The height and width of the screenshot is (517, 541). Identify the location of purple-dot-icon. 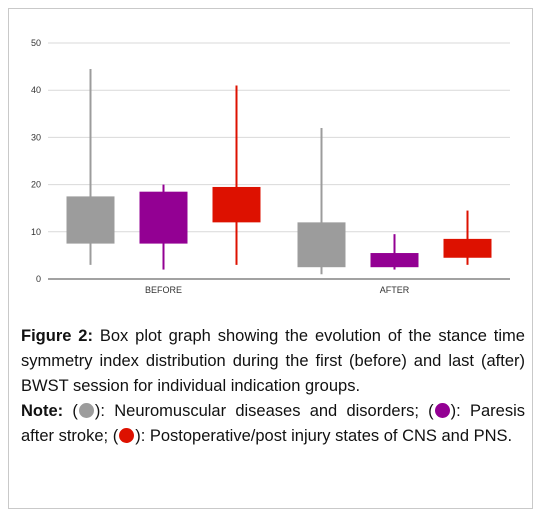
(442, 410).